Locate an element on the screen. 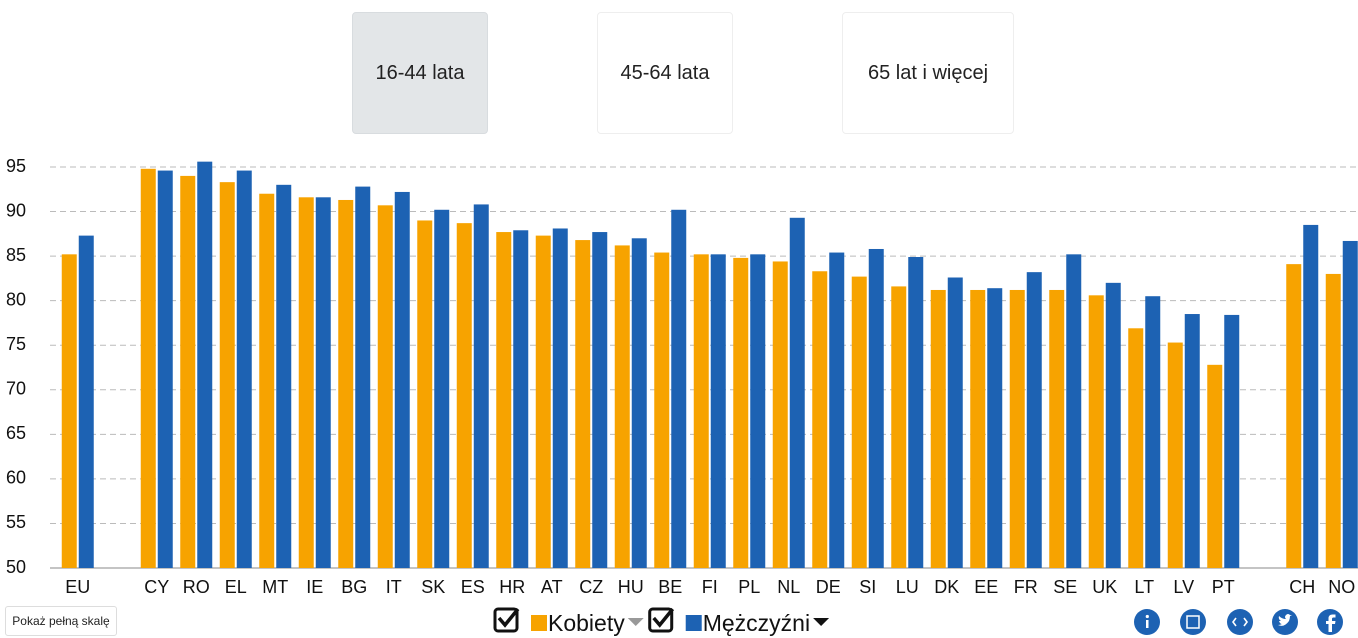 The width and height of the screenshot is (1358, 638). x-tick-label: CZ is located at coordinates (591, 587).